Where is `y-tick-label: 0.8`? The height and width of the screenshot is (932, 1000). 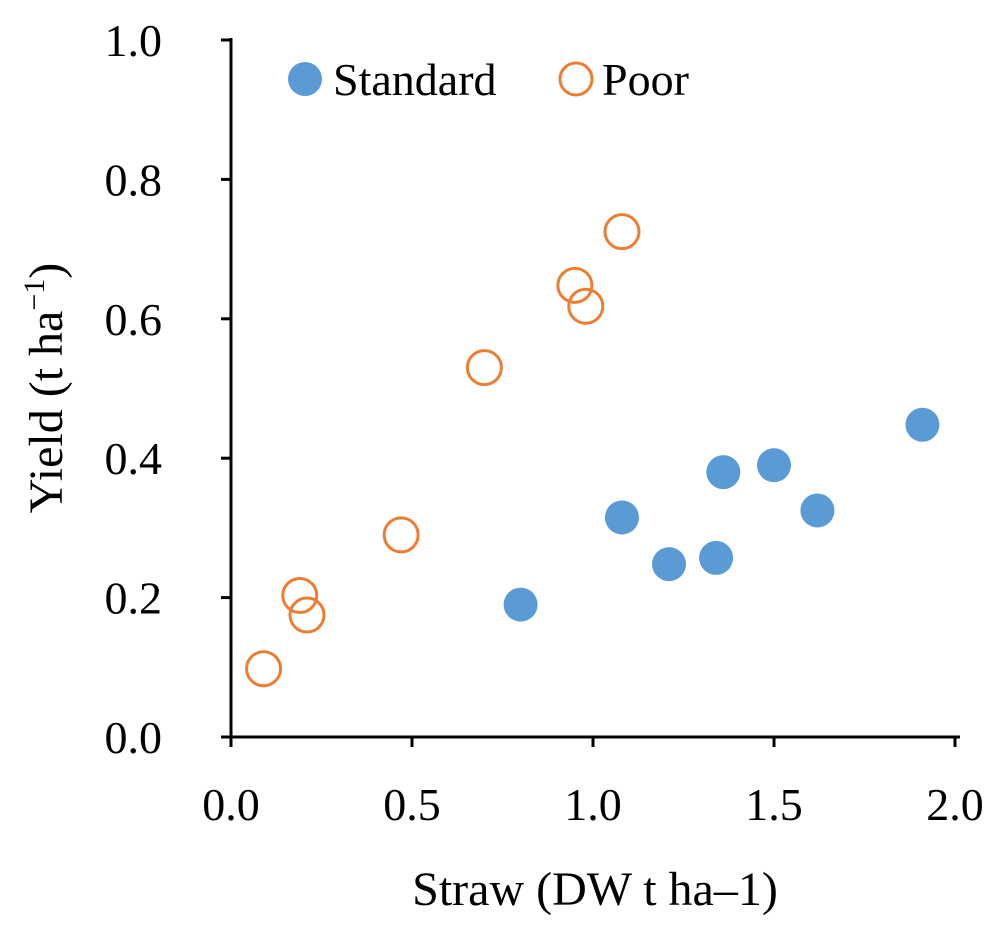 y-tick-label: 0.8 is located at coordinates (134, 179).